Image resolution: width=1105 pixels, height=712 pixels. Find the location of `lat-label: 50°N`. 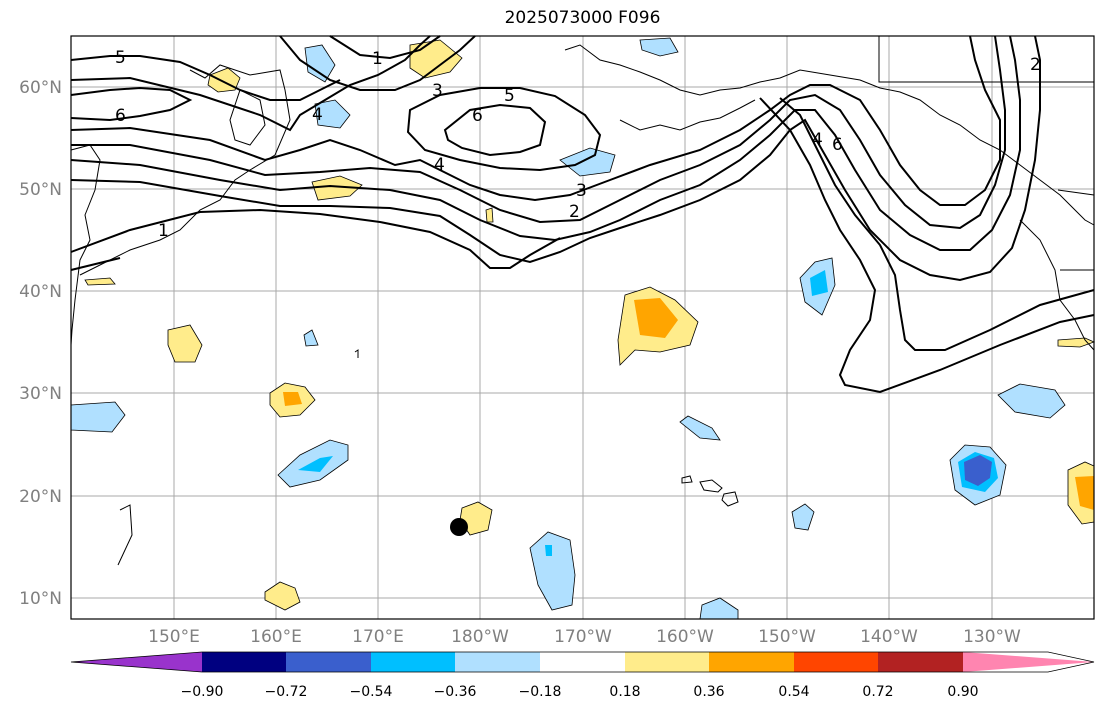

lat-label: 50°N is located at coordinates (40, 190).